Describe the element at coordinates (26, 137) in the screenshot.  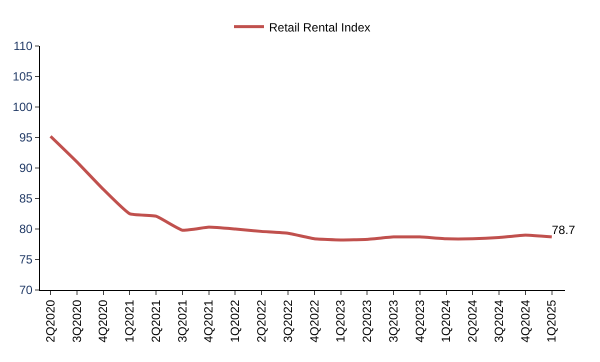
I see `y-tick-label: 95` at that location.